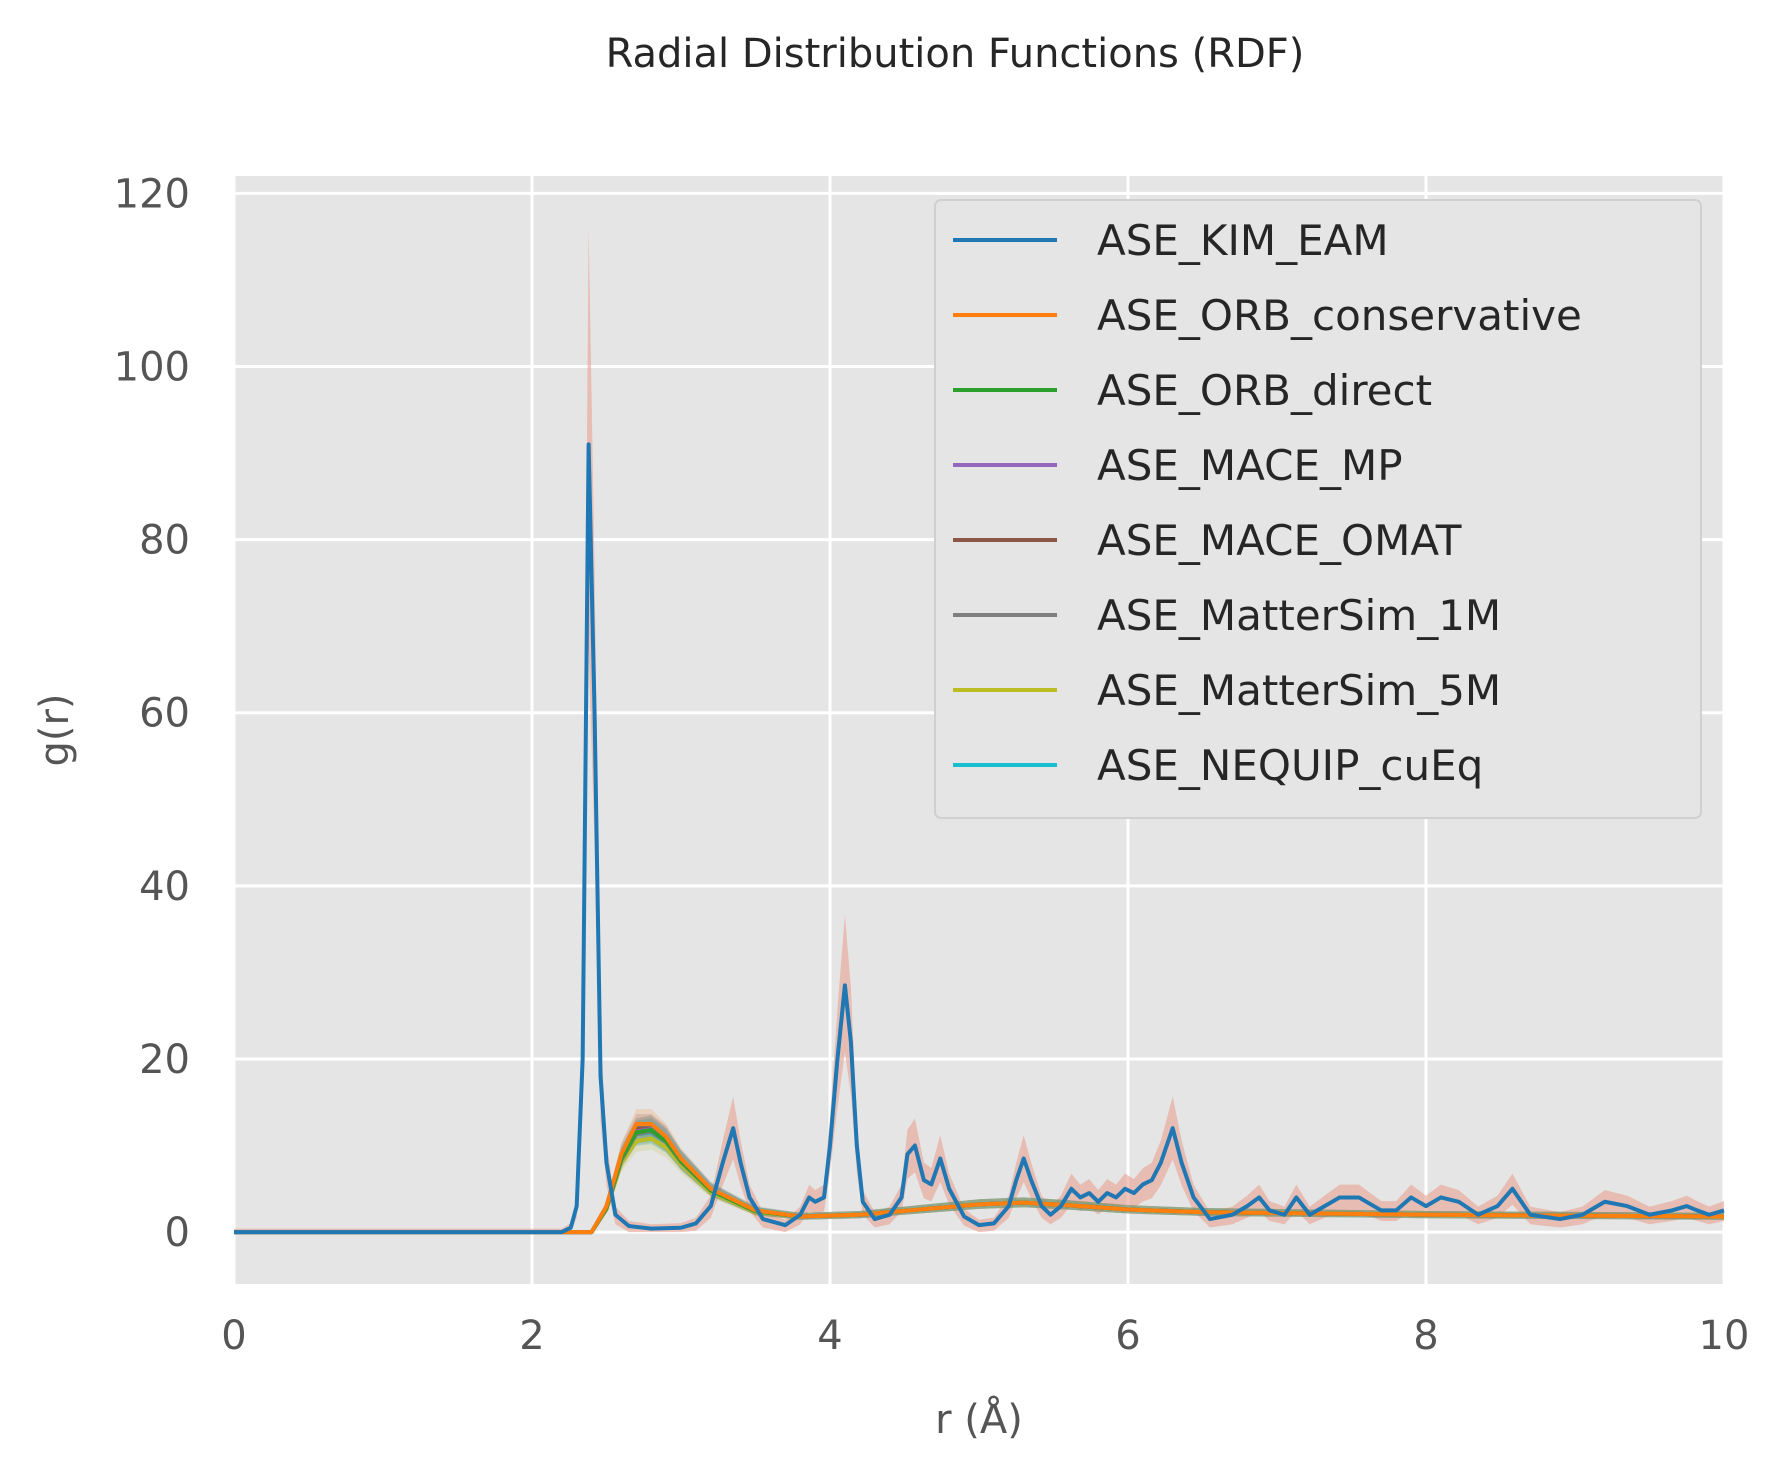 The width and height of the screenshot is (1780, 1469). I want to click on x-axis-label: r (Å), so click(979, 1419).